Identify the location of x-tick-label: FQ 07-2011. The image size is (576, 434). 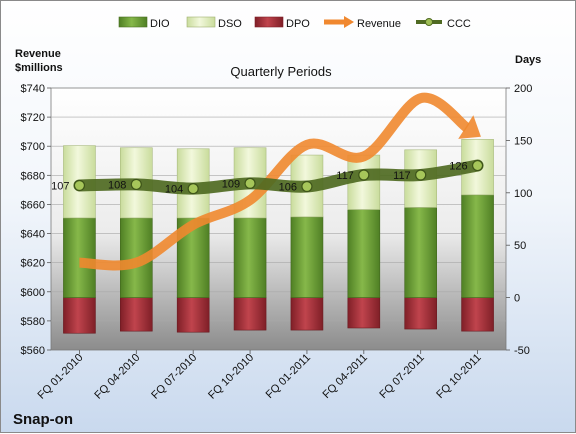
(401, 376).